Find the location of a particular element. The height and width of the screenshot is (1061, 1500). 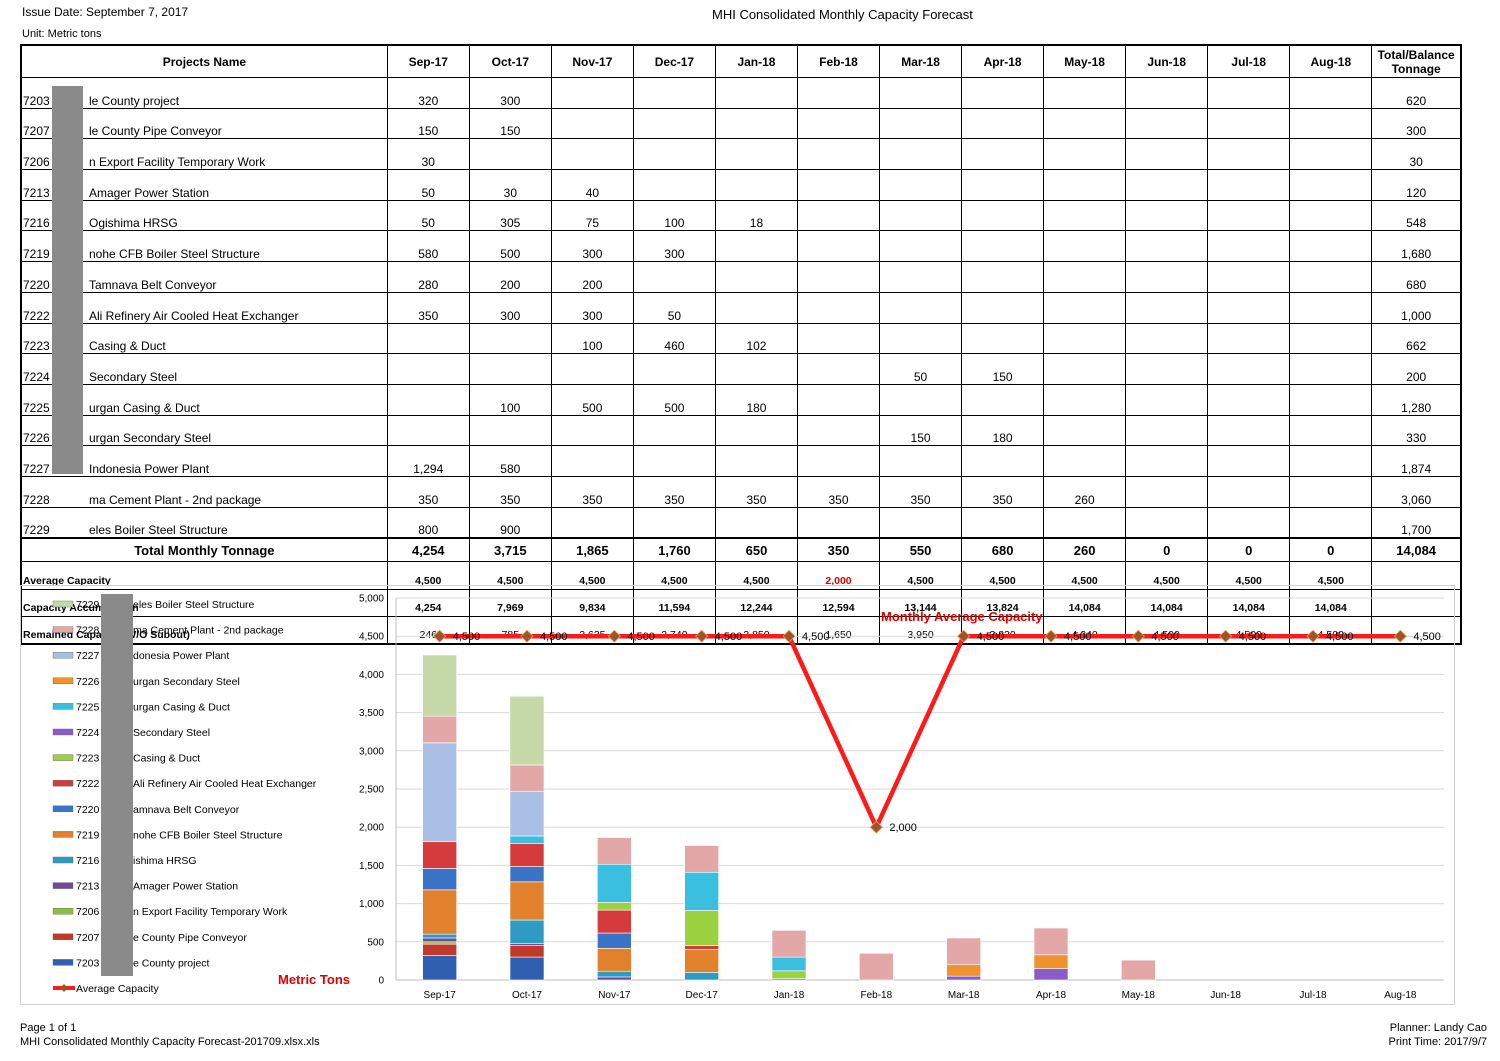

table-row: 7216 Ogishima HRSG 50 305 75 100 18 548 is located at coordinates (741, 215).